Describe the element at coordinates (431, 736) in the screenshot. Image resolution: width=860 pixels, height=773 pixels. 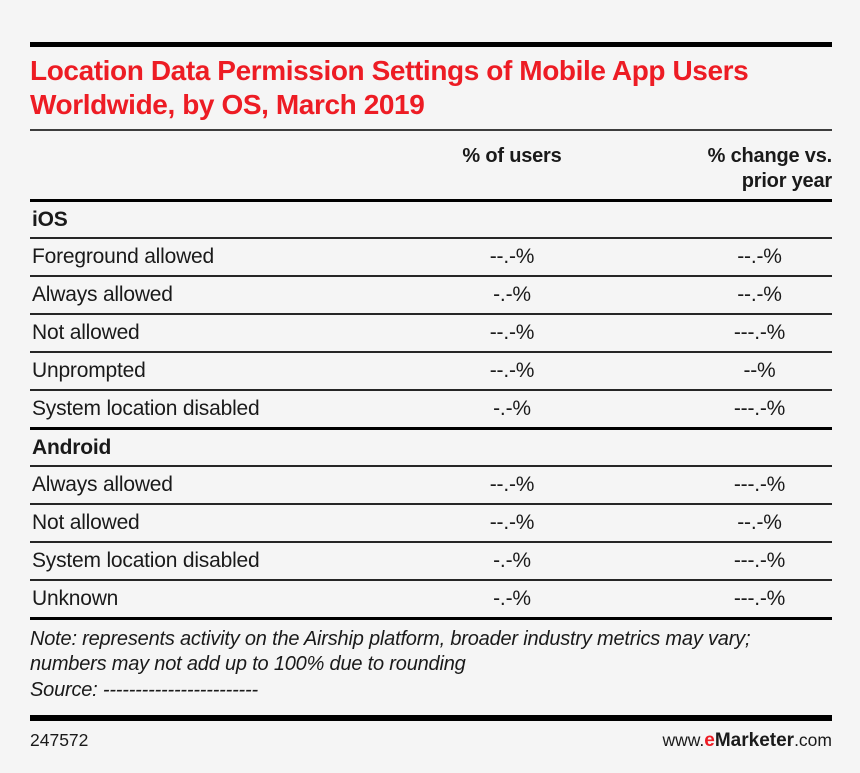
I see `footer: 247572 www.eMarketer.com` at that location.